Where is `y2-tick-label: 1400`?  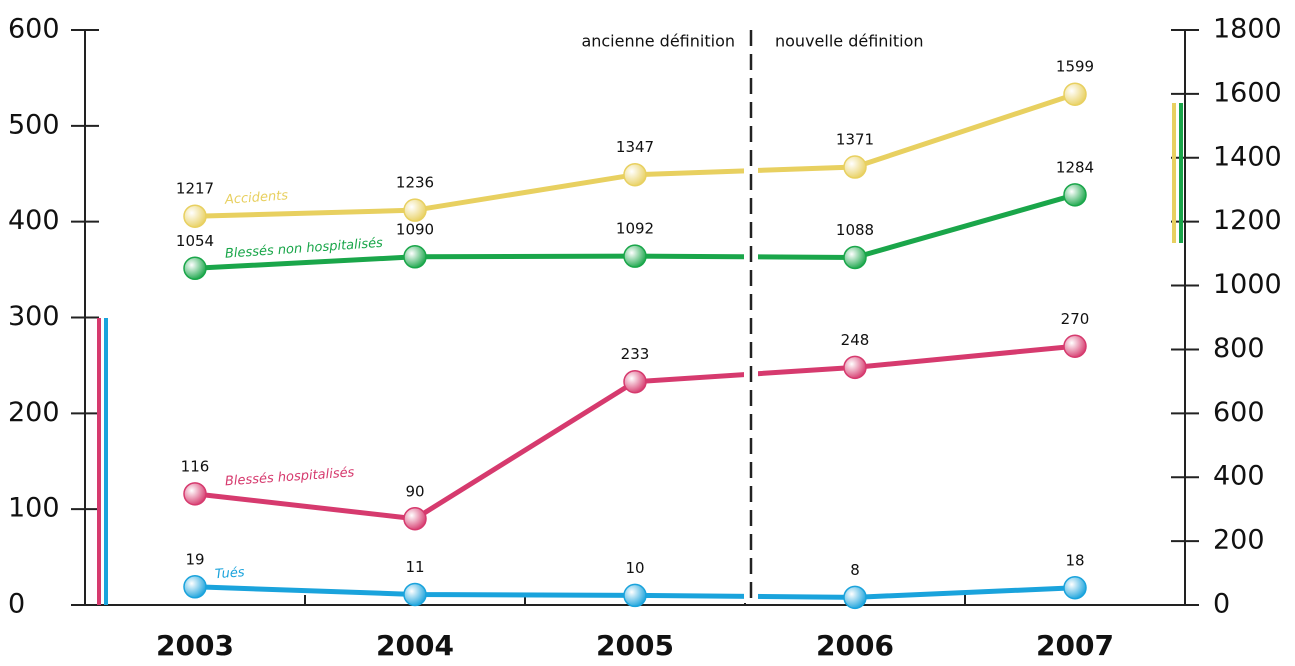
y2-tick-label: 1400 is located at coordinates (1247, 156).